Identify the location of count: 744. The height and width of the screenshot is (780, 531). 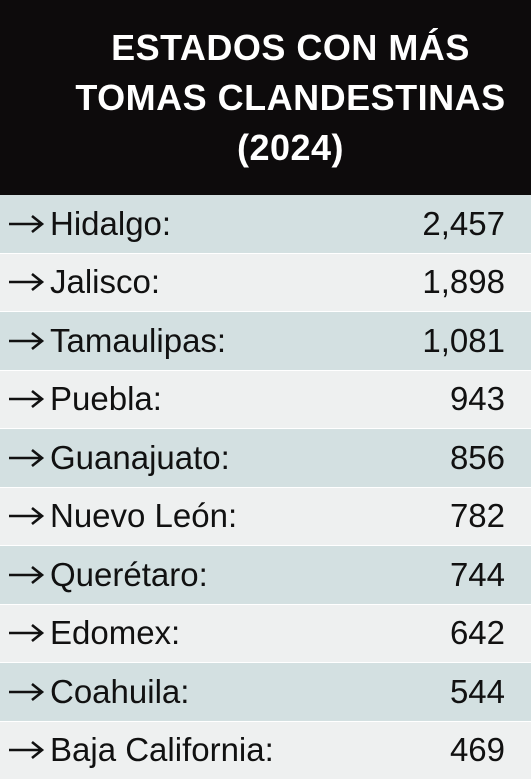
(477, 574).